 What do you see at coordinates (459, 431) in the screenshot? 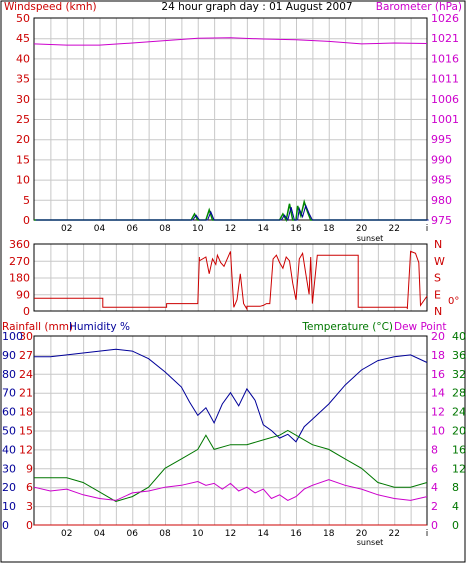
I see `temp-ytick-20: 20` at bounding box center [459, 431].